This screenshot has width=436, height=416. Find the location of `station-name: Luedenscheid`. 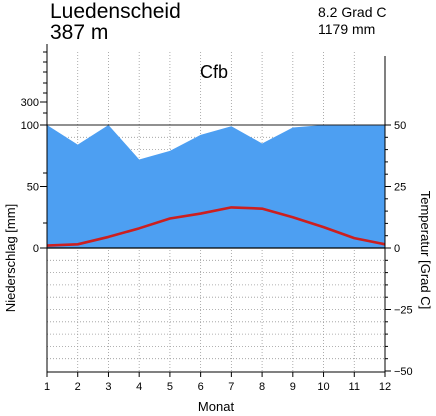

station-name: Luedenscheid is located at coordinates (115, 11).